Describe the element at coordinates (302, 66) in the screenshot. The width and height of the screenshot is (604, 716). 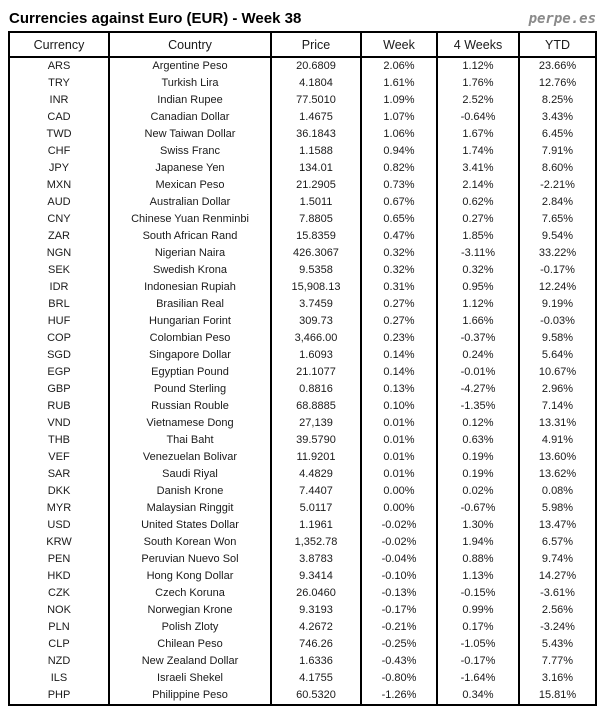
I see `table-row: ARS Argentine Peso 20.6809 2.06% 1.12% 23.66%` at that location.